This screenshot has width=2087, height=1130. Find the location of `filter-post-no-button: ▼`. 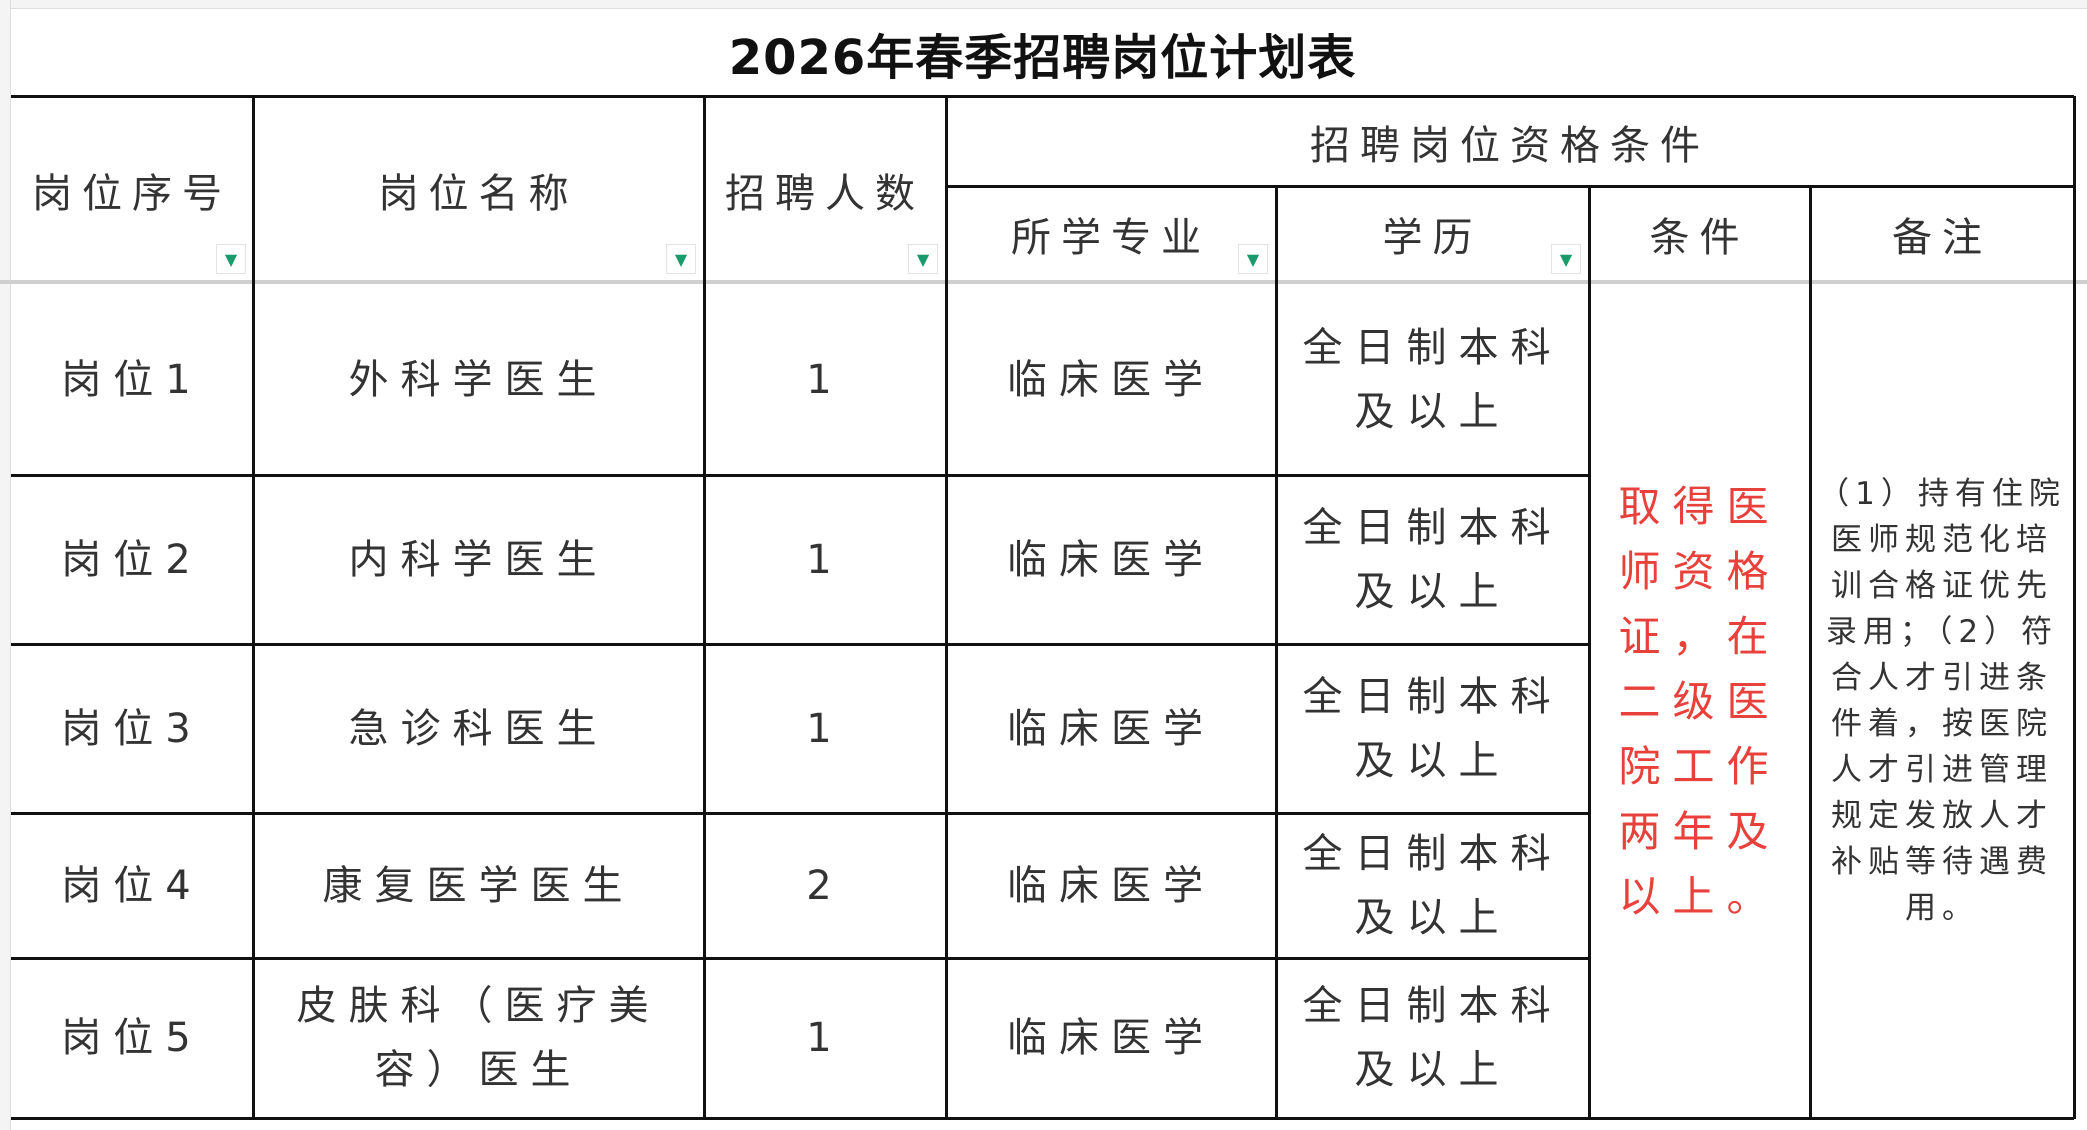

filter-post-no-button: ▼ is located at coordinates (231, 259).